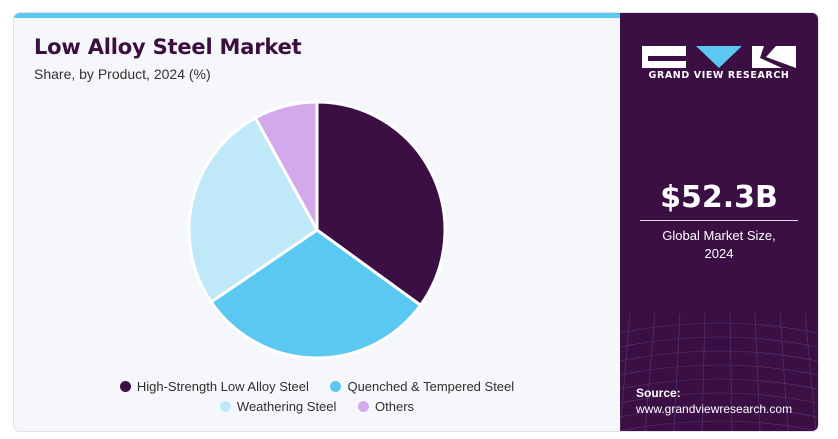 This screenshot has width=838, height=439. I want to click on accent-bar, so click(317, 15).